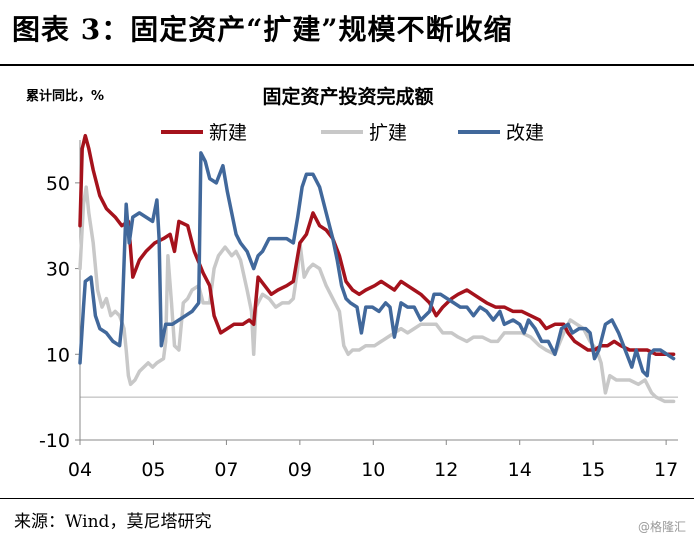 The width and height of the screenshot is (694, 542). I want to click on y-tick-label: -10, so click(54, 441).